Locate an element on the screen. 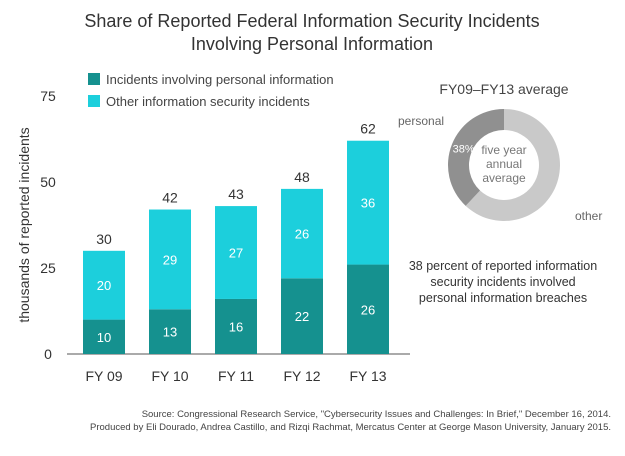 The width and height of the screenshot is (625, 456). x-tick-label-3: FY 12 is located at coordinates (301, 376).